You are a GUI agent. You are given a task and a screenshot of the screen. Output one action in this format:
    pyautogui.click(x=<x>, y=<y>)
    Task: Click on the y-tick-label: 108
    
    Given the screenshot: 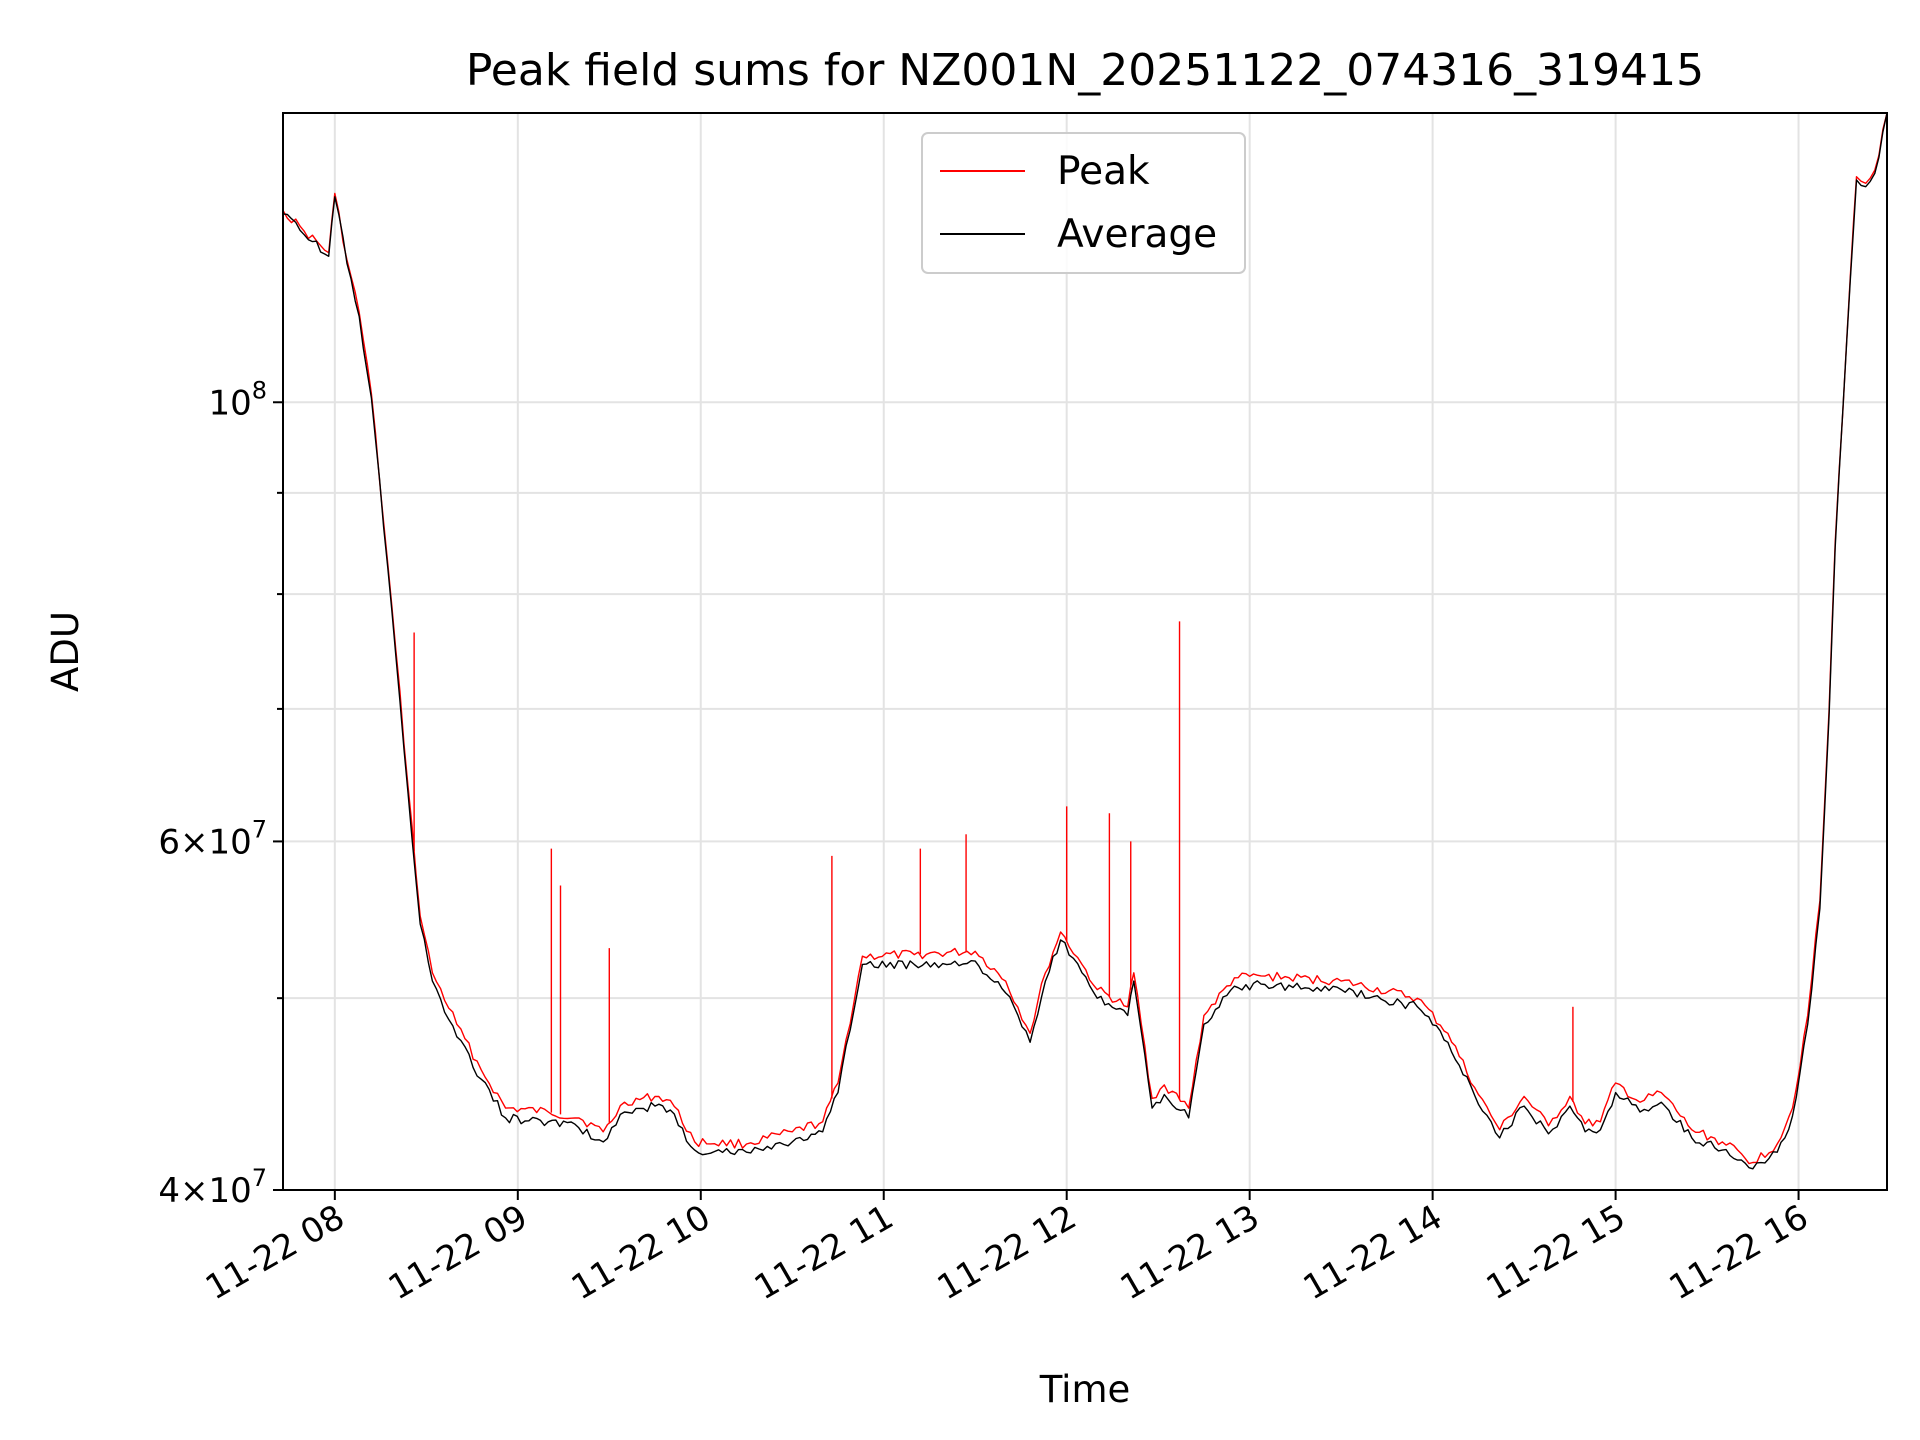 What is the action you would take?
    pyautogui.click(x=237, y=399)
    